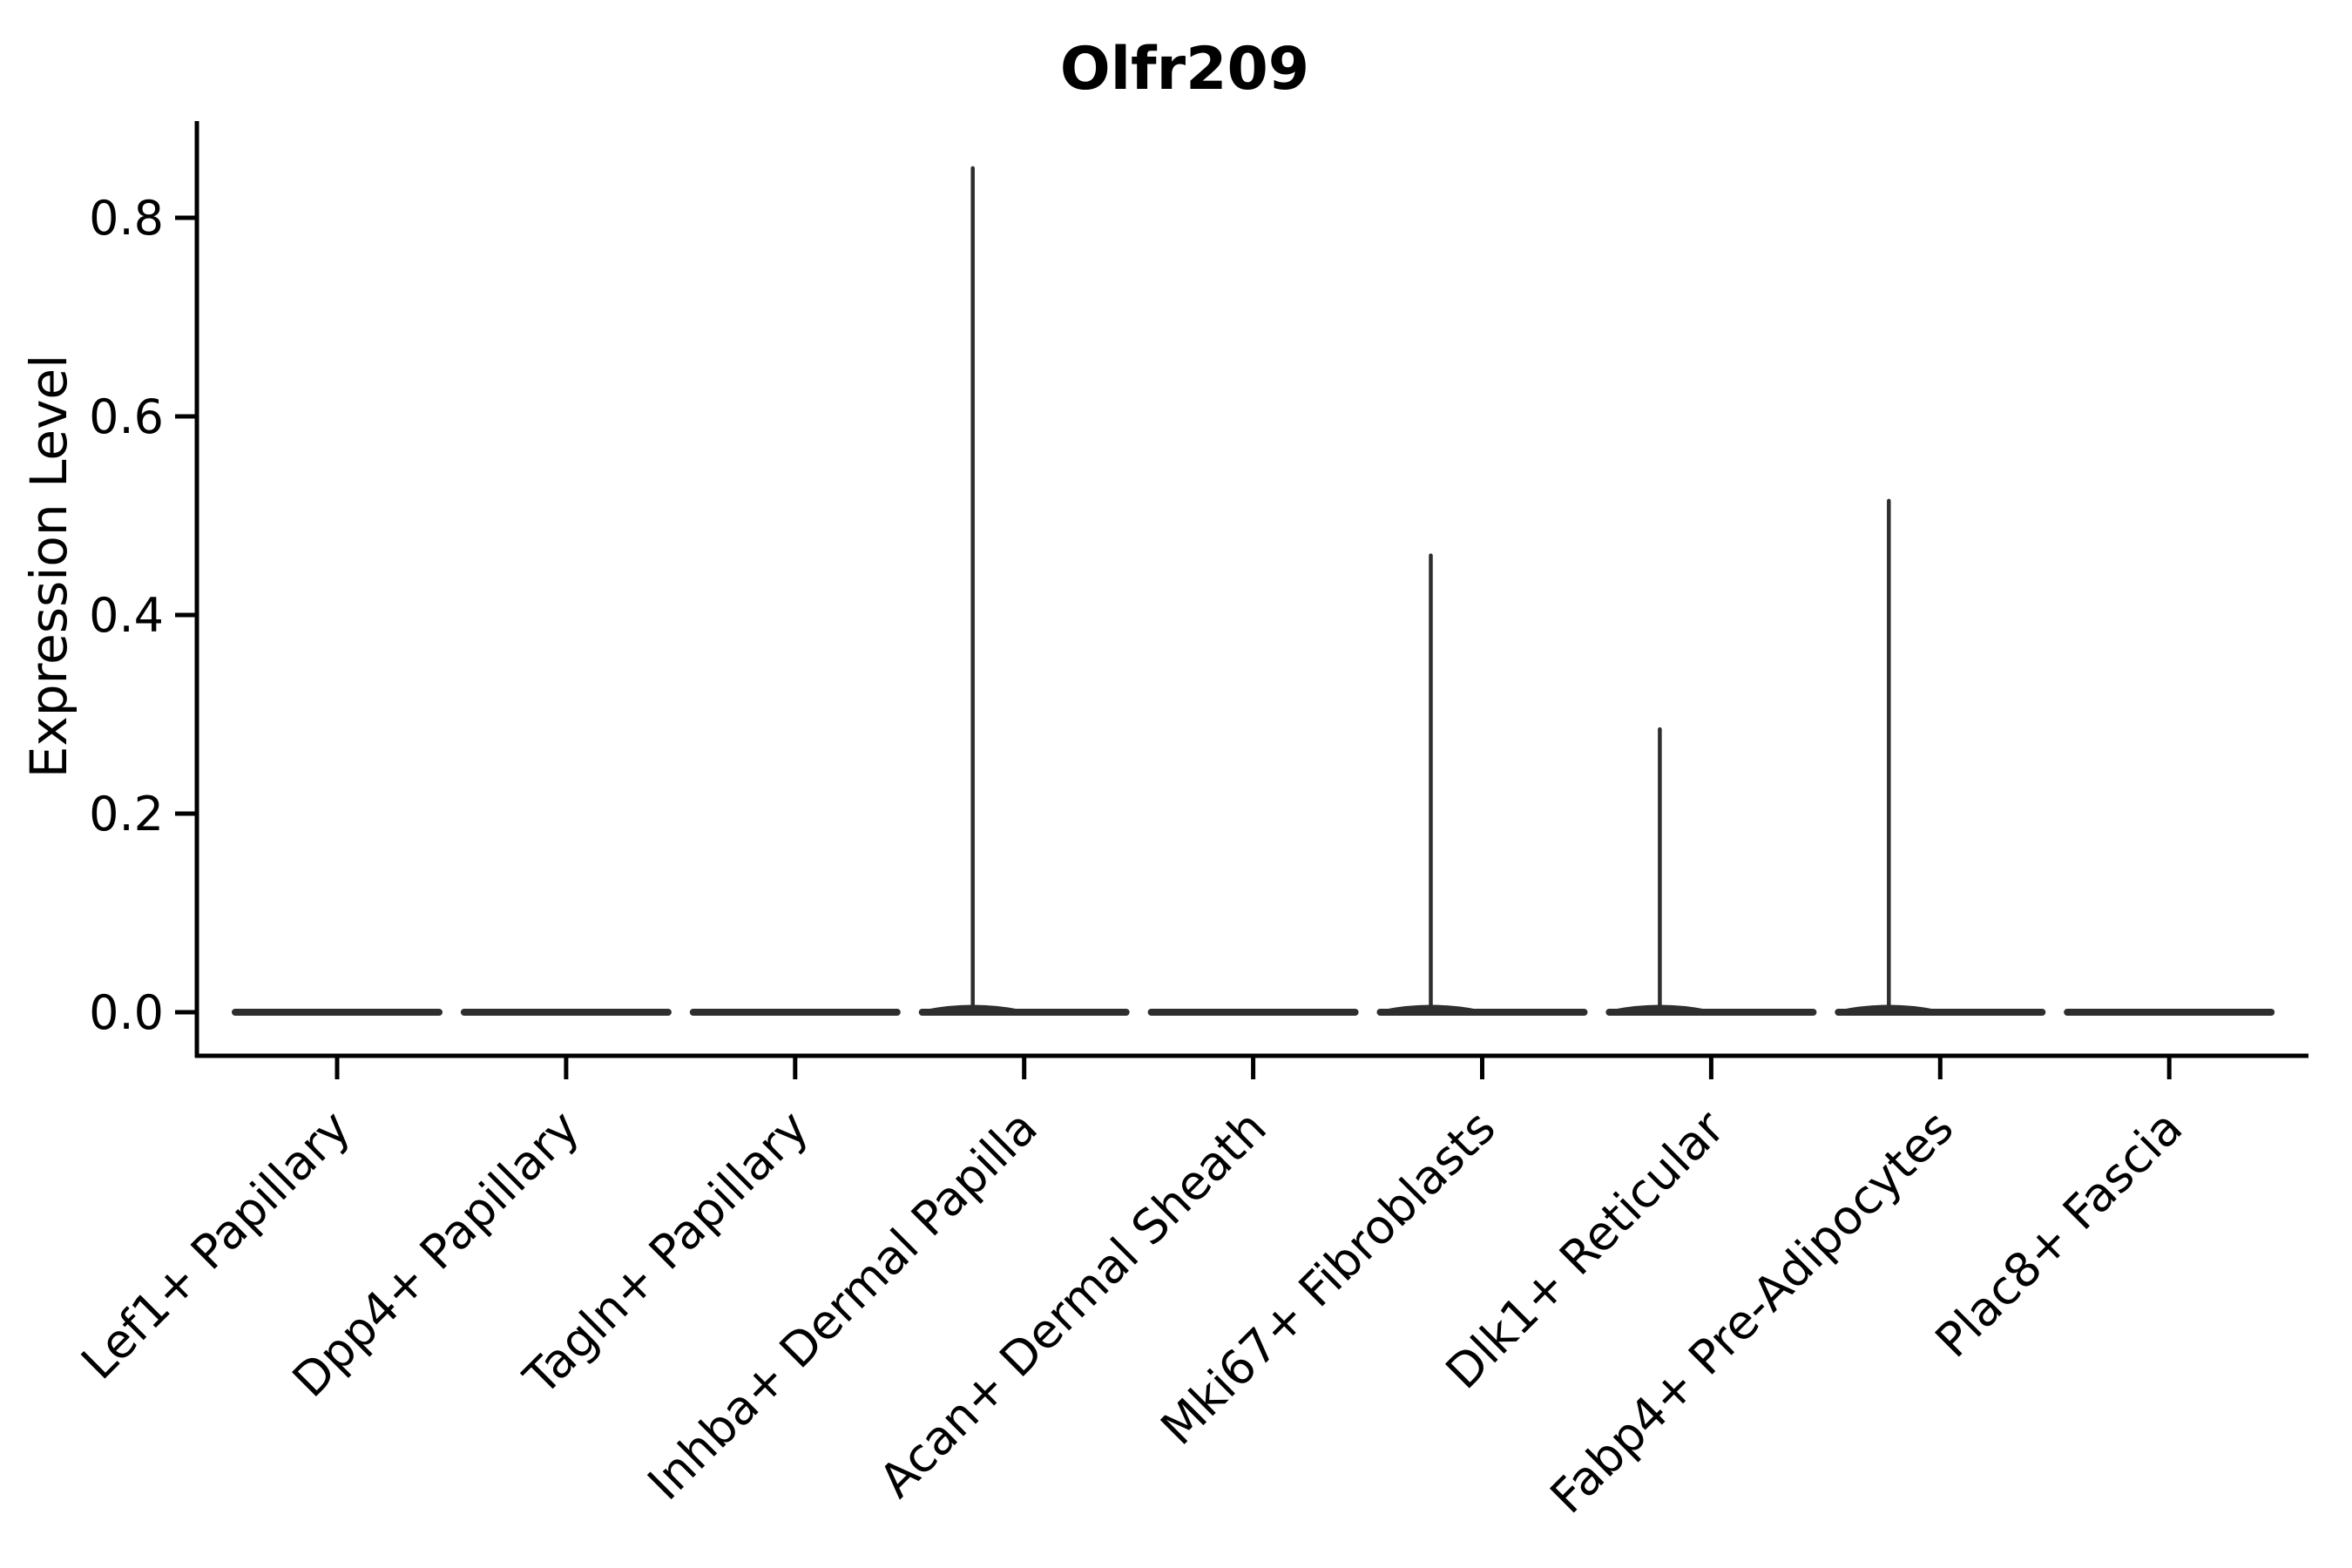 This screenshot has width=2352, height=1568. What do you see at coordinates (126, 218) in the screenshot?
I see `y-tick-label: 0.8` at bounding box center [126, 218].